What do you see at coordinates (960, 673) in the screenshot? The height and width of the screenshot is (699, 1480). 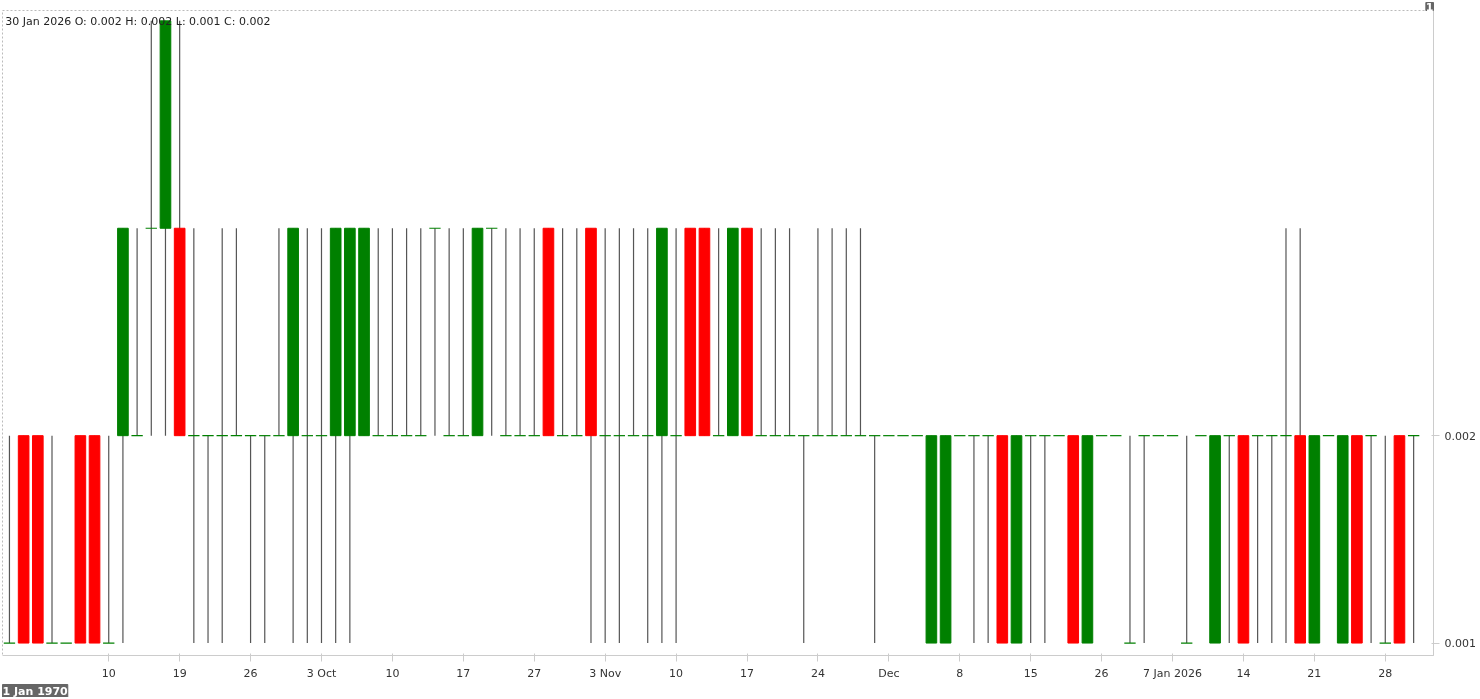 I see `x-tick-label: 8` at bounding box center [960, 673].